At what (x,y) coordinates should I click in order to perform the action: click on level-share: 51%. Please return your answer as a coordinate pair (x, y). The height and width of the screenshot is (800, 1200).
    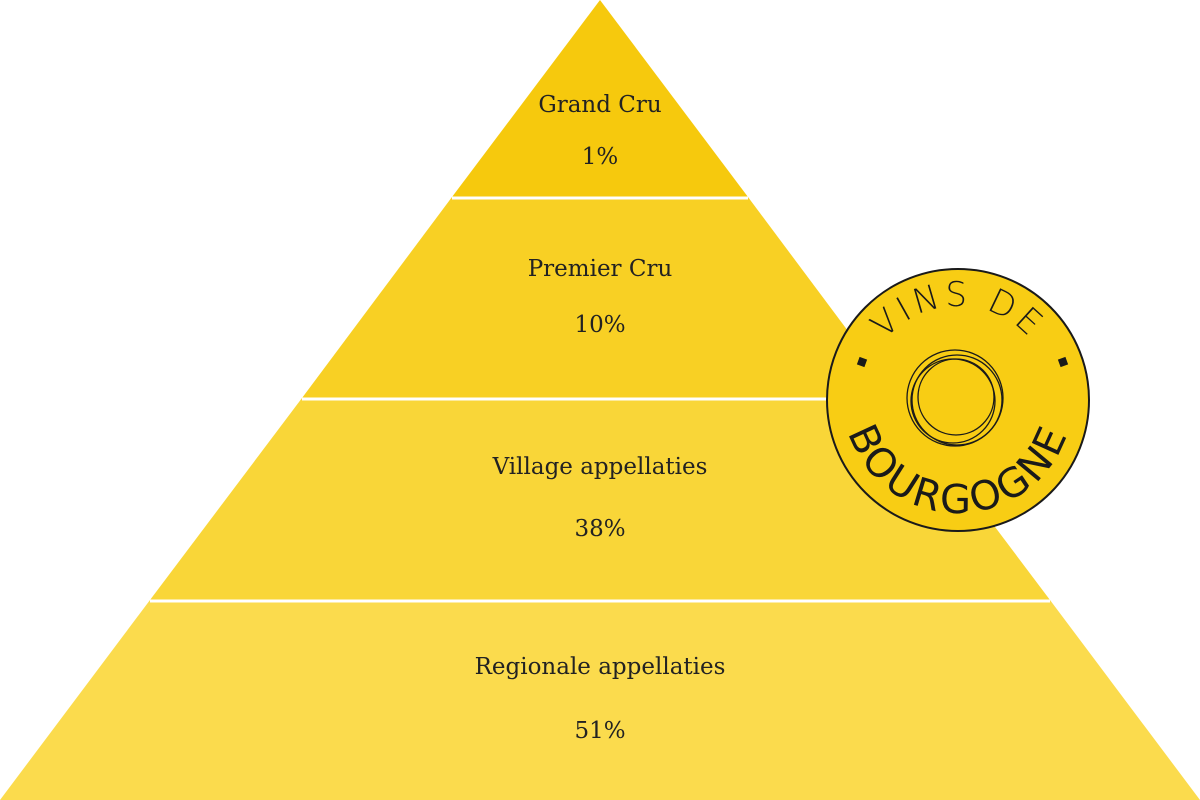
    Looking at the image, I should click on (599, 731).